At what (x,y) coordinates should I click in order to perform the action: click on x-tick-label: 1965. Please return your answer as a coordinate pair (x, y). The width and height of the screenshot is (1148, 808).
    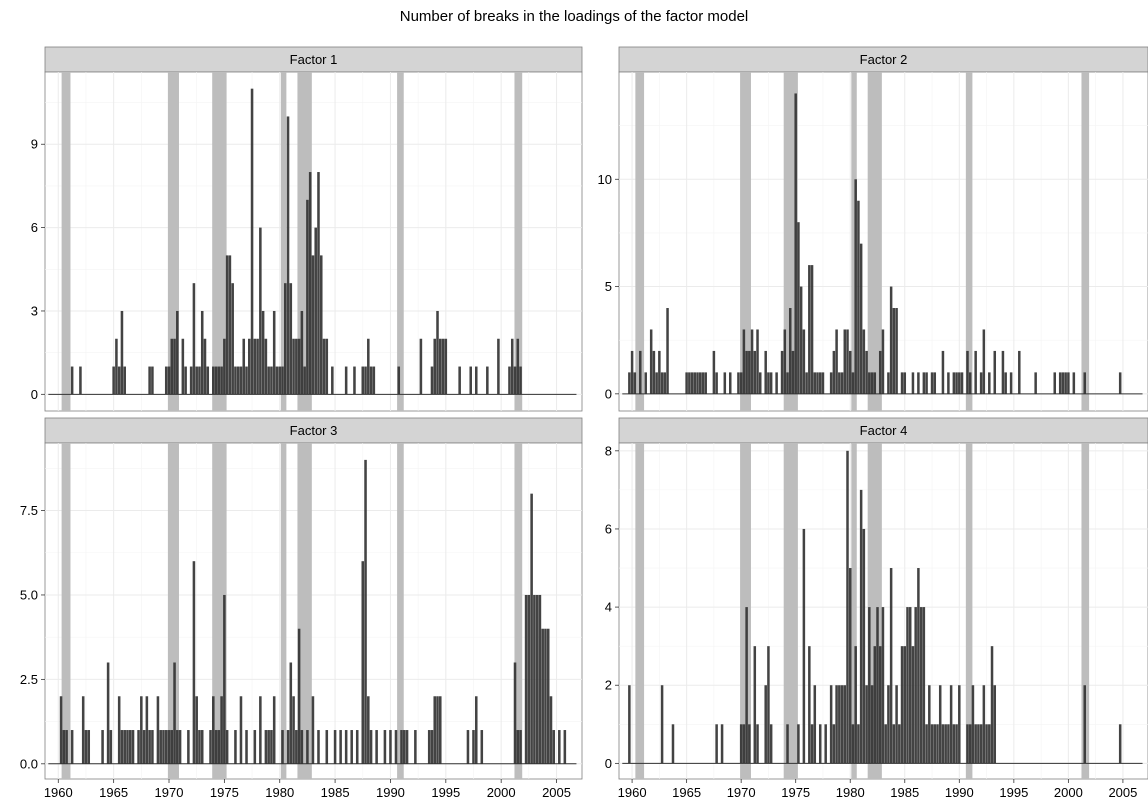
    Looking at the image, I should click on (113, 792).